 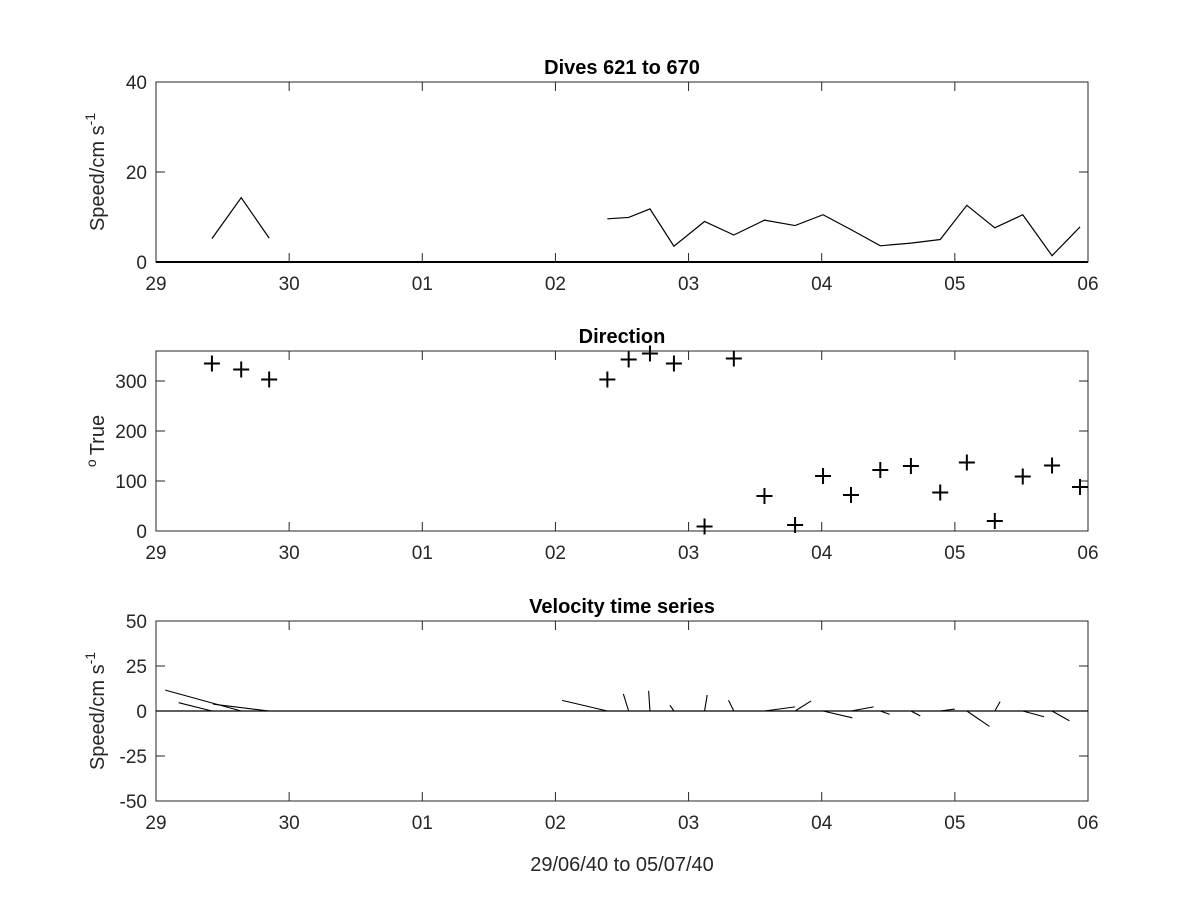 I want to click on y-tick-label: 100, so click(x=131, y=482).